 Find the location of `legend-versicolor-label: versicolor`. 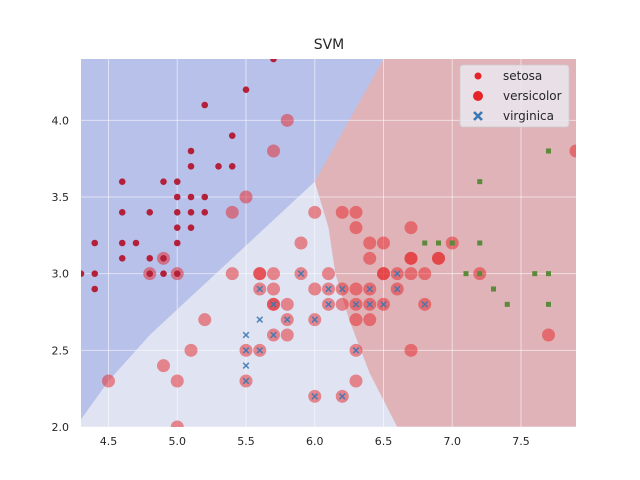

legend-versicolor-label: versicolor is located at coordinates (532, 96).